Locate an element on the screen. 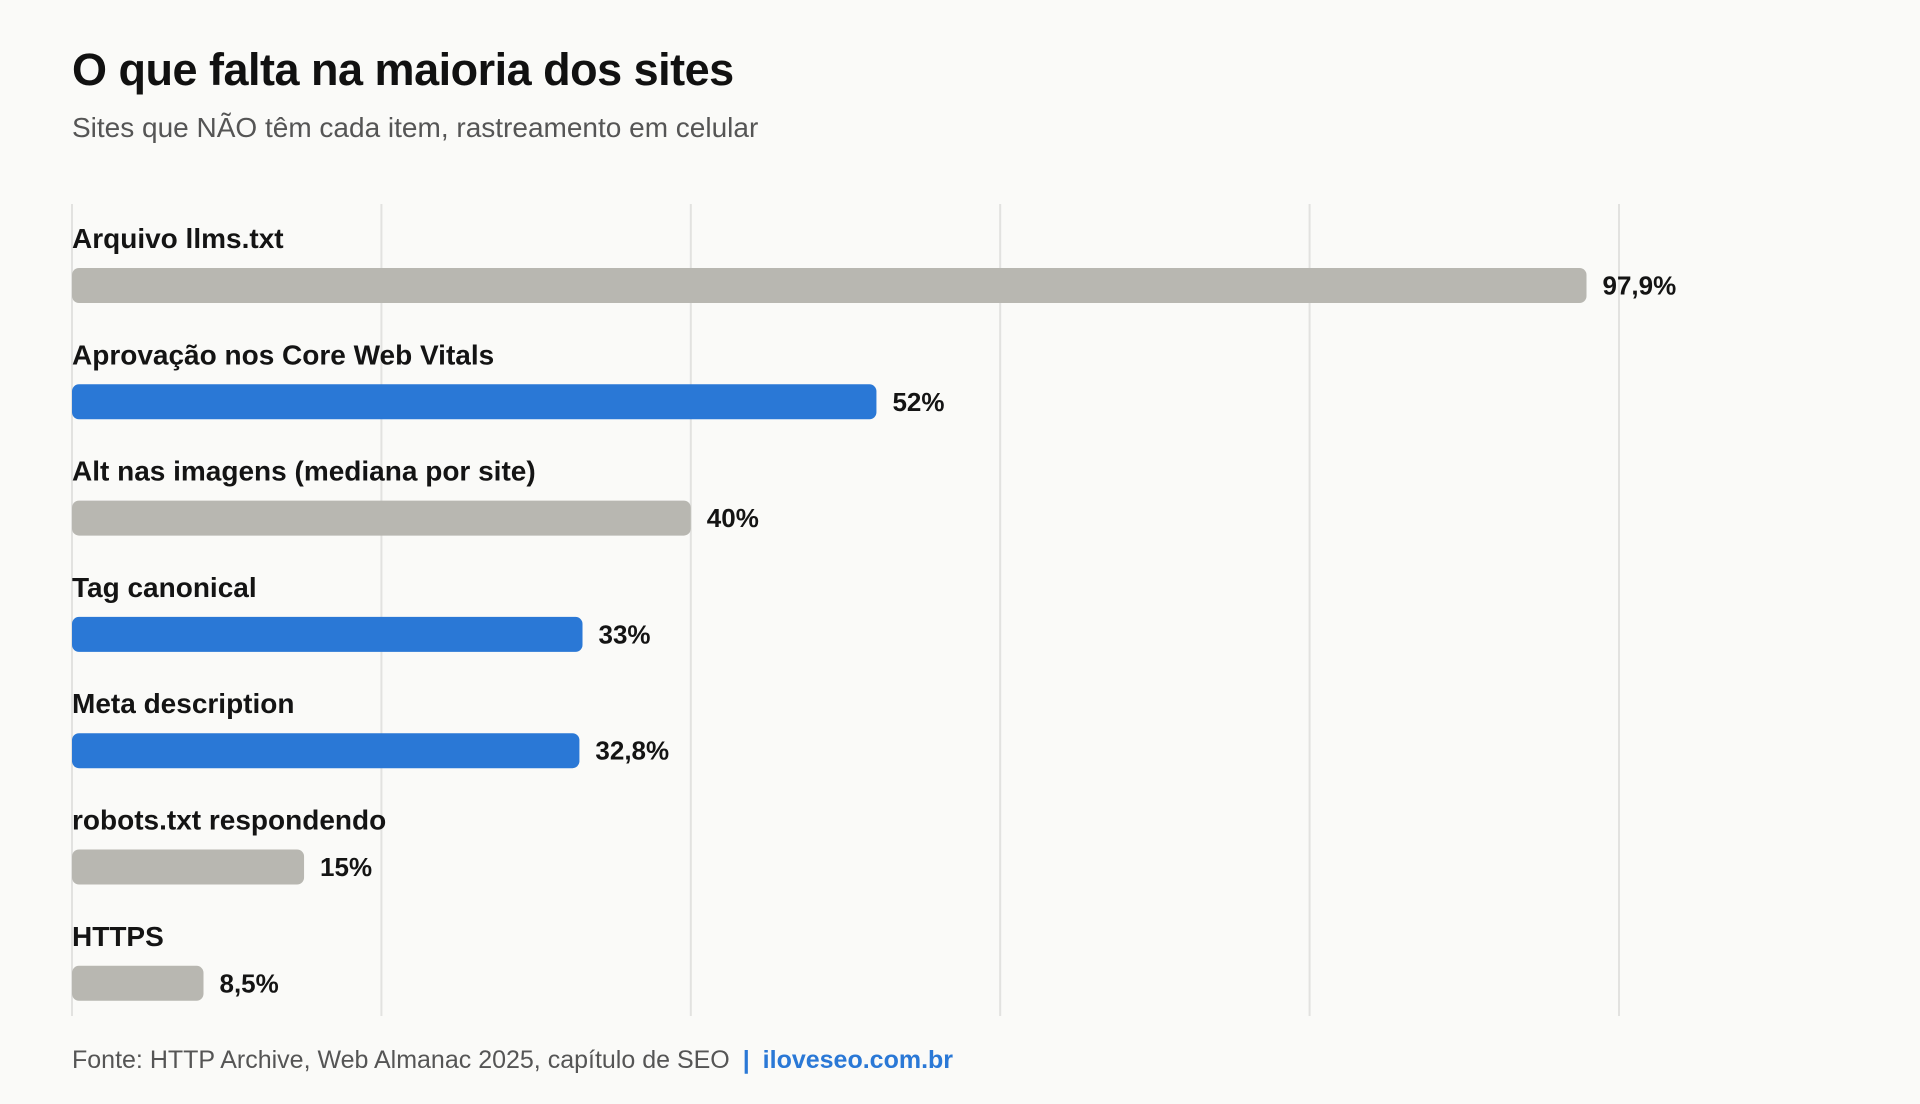  category-label: Arquivo llms.txt is located at coordinates (178, 238).